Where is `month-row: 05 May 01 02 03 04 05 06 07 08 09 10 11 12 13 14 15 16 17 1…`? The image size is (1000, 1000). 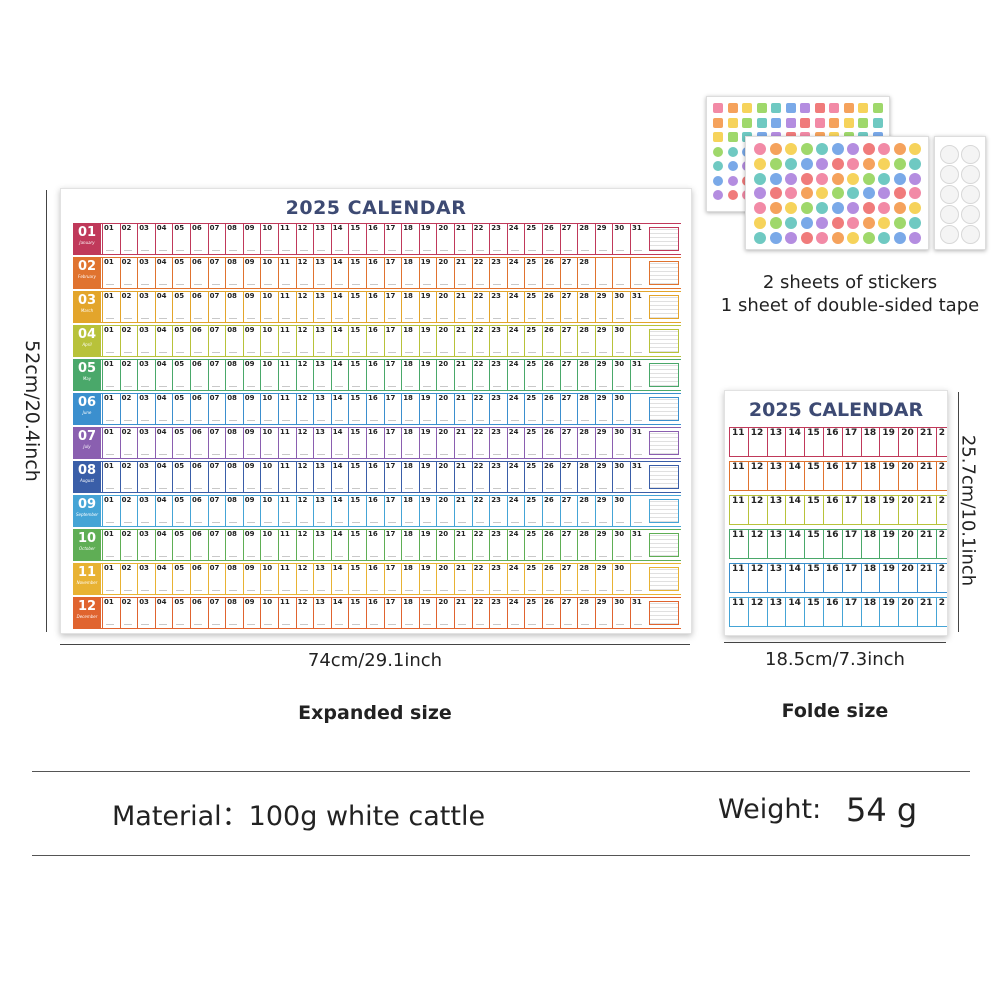 month-row: 05 May 01 02 03 04 05 06 07 08 09 10 11 12 13 14 15 16 17 1… is located at coordinates (377, 375).